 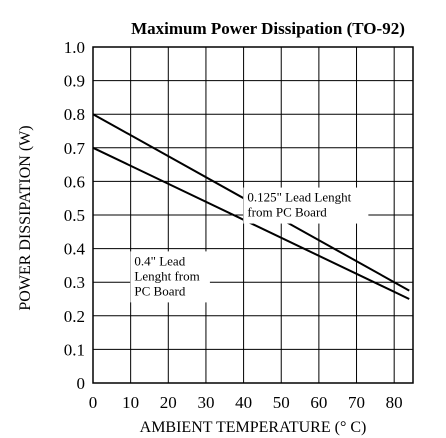 What do you see at coordinates (130, 402) in the screenshot?
I see `x-tick-label: 10` at bounding box center [130, 402].